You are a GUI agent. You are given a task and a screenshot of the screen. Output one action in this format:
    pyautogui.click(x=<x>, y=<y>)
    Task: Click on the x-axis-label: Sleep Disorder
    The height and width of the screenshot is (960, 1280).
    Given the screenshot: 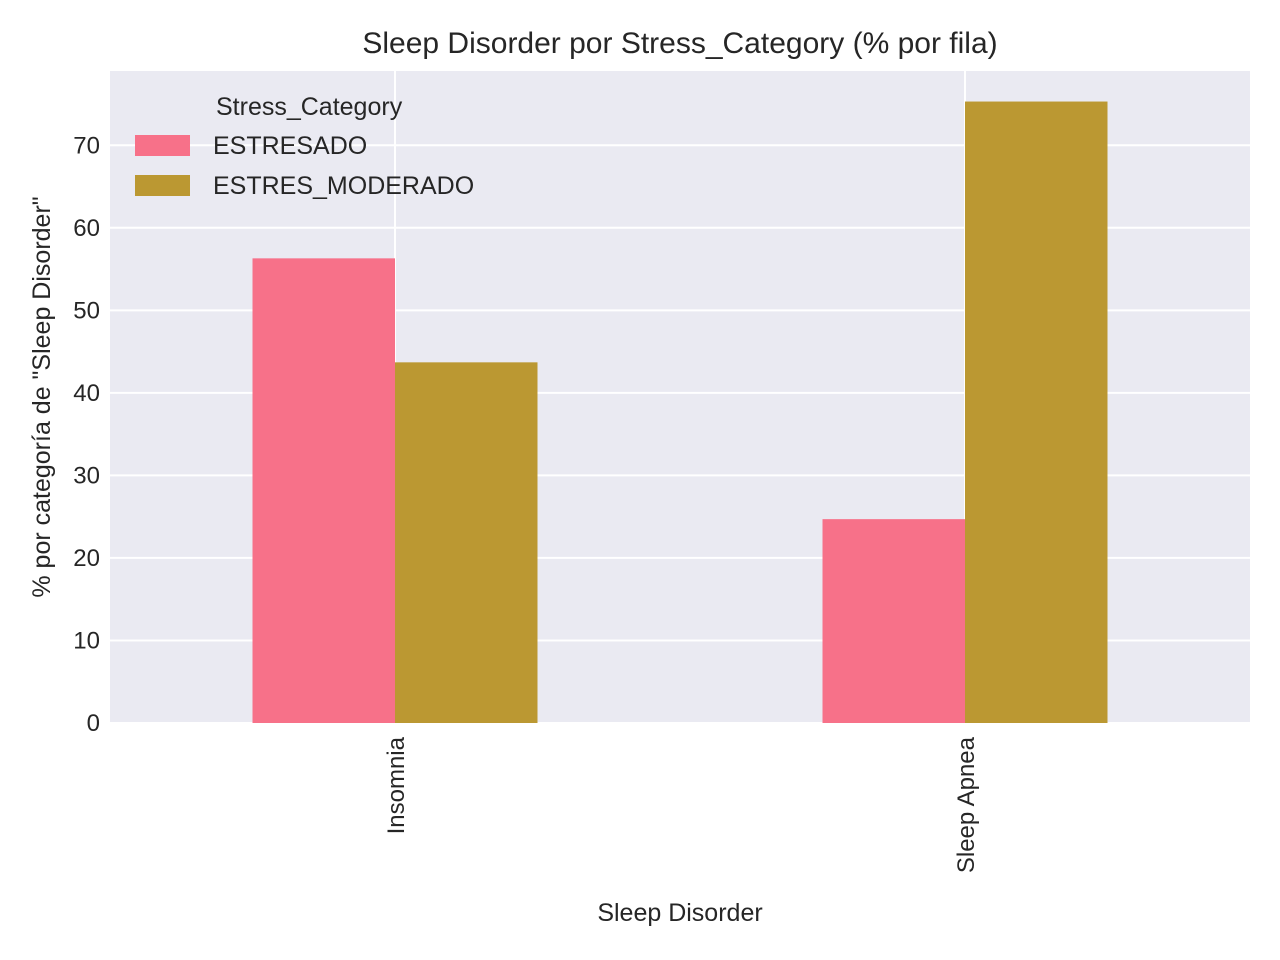 What is the action you would take?
    pyautogui.click(x=679, y=913)
    